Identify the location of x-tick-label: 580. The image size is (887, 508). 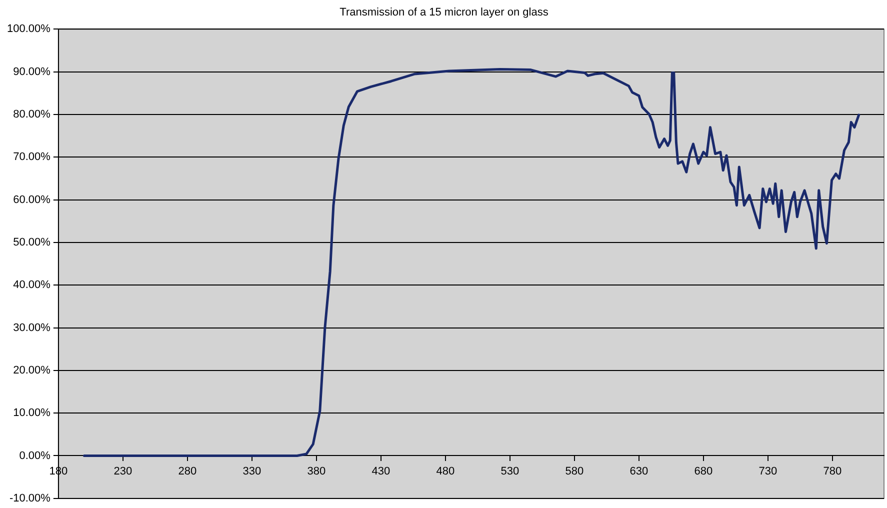
(574, 471).